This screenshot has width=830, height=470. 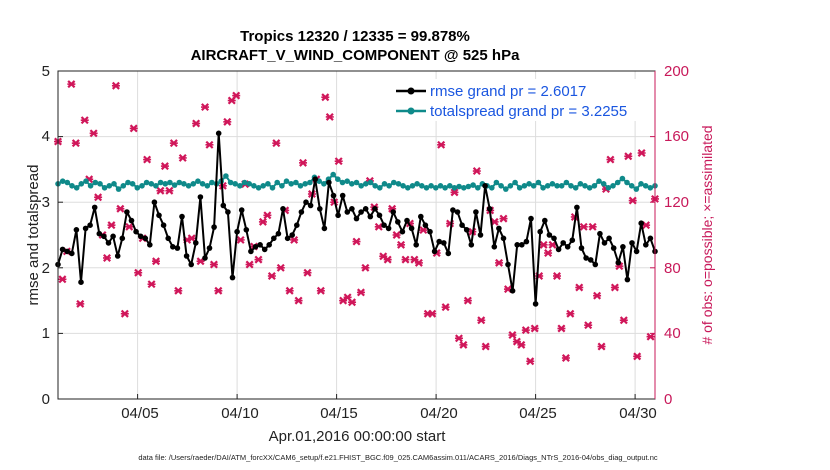 What do you see at coordinates (33, 235) in the screenshot?
I see `y-axis-label: rmse and totalspread` at bounding box center [33, 235].